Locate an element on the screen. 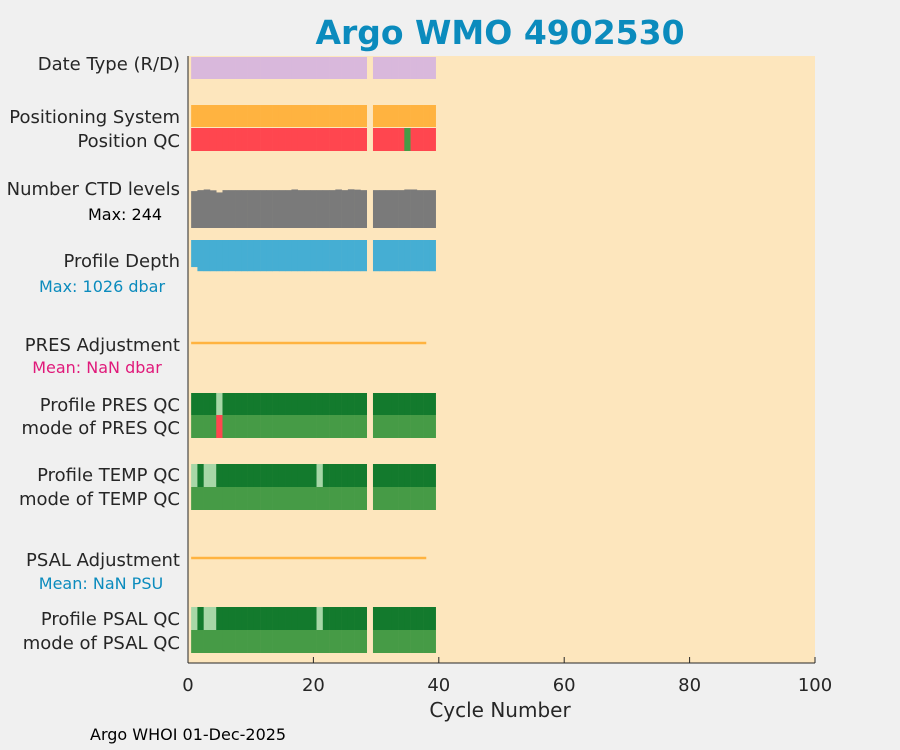 This screenshot has width=900, height=750. row-label-pres-adjustment: PRES Adjustment is located at coordinates (102, 345).